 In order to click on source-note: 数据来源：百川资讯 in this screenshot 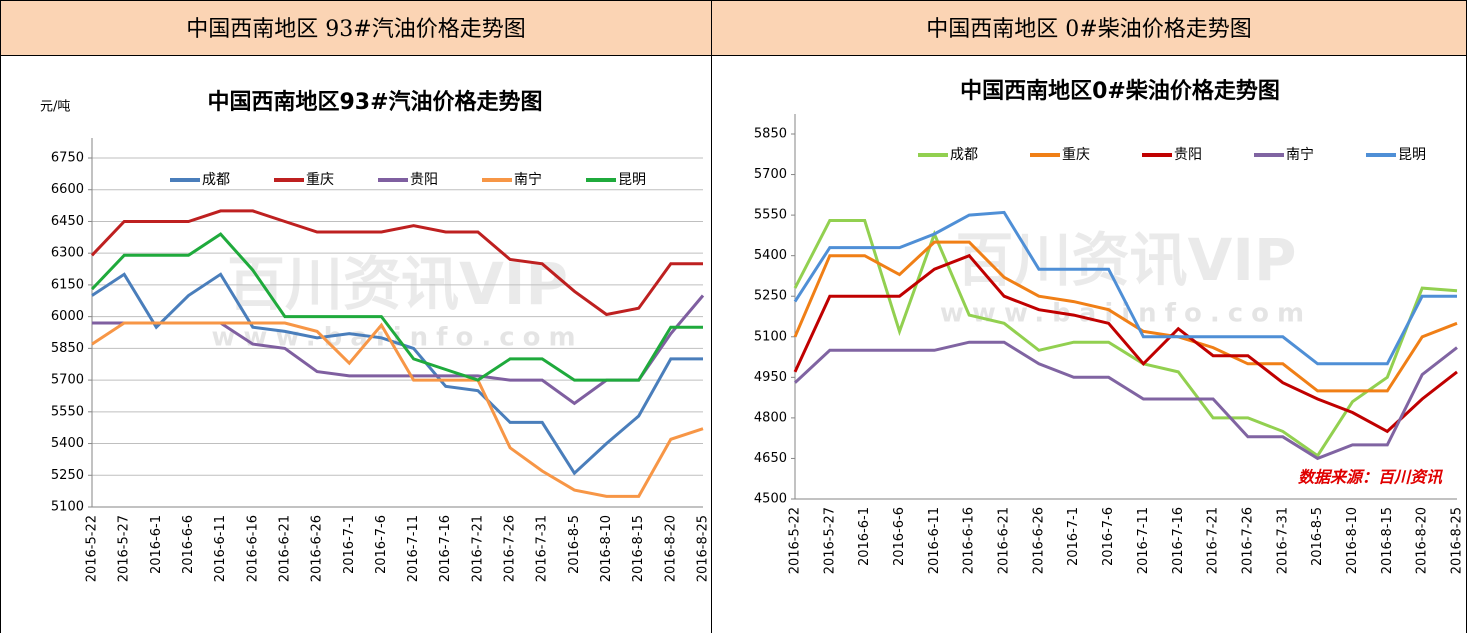, I will do `click(1371, 477)`.